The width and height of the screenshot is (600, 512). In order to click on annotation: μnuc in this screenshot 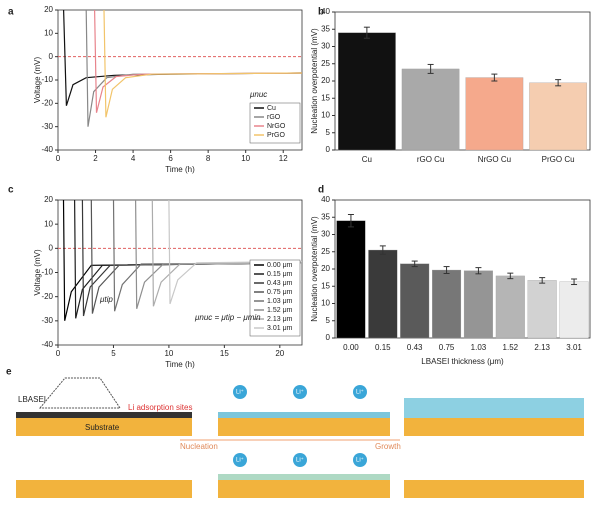, I will do `click(258, 94)`.